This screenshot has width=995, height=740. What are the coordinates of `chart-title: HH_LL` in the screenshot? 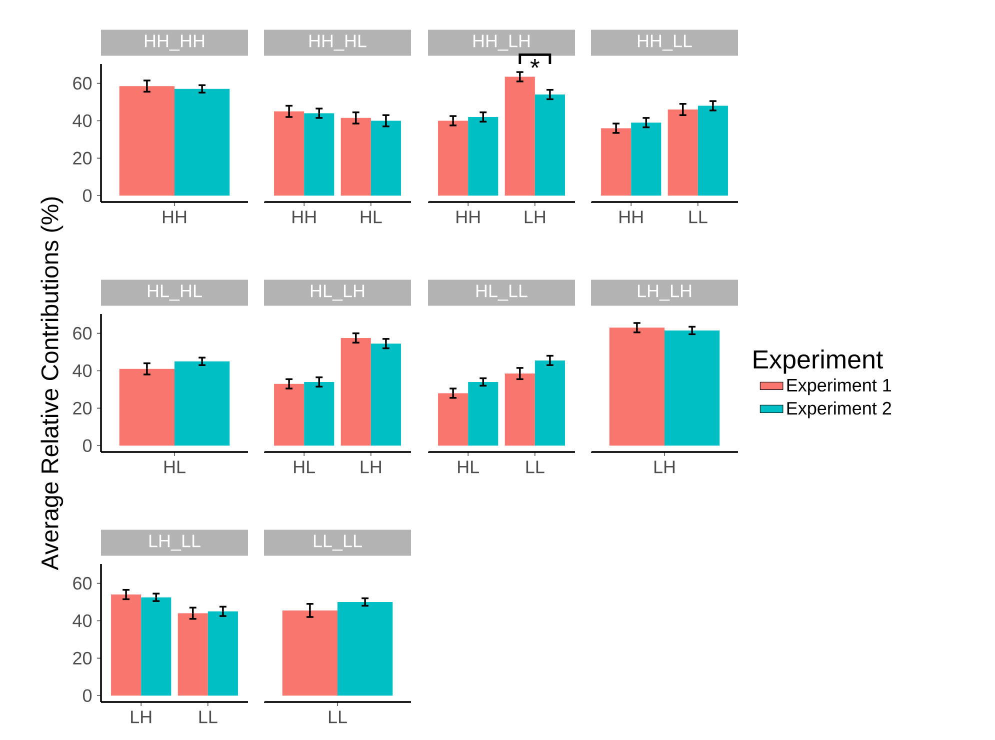 It's located at (665, 42).